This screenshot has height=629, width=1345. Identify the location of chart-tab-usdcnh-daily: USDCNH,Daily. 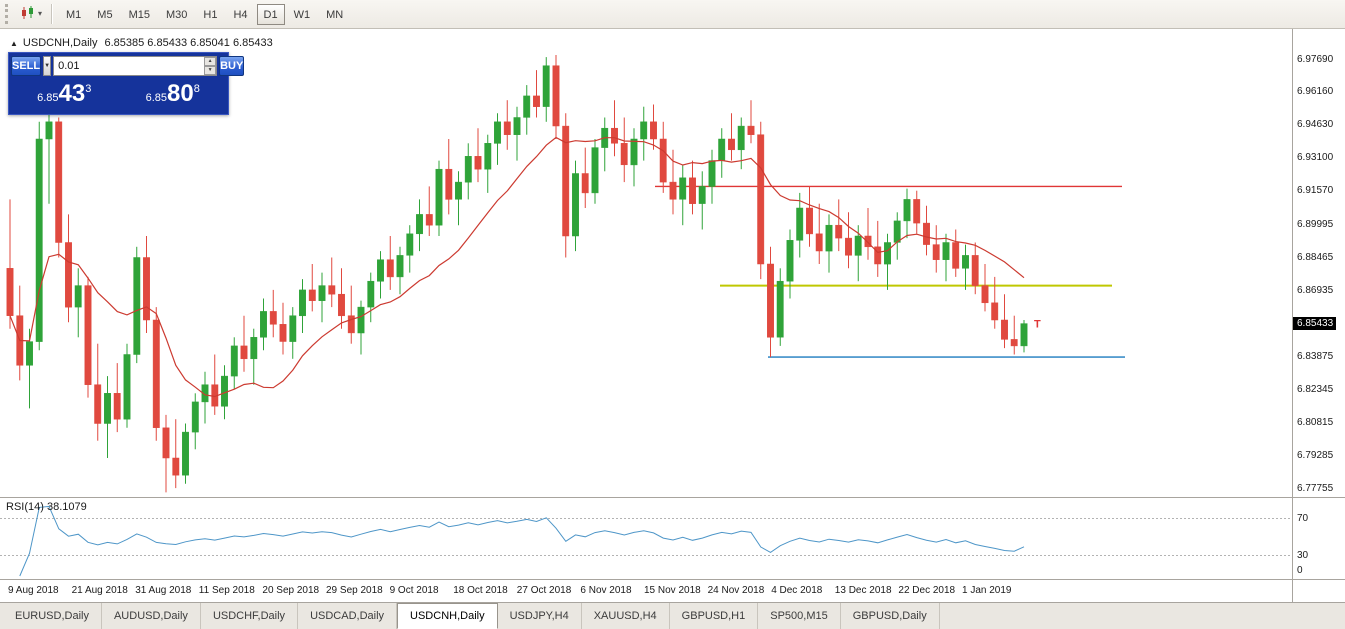
(447, 616).